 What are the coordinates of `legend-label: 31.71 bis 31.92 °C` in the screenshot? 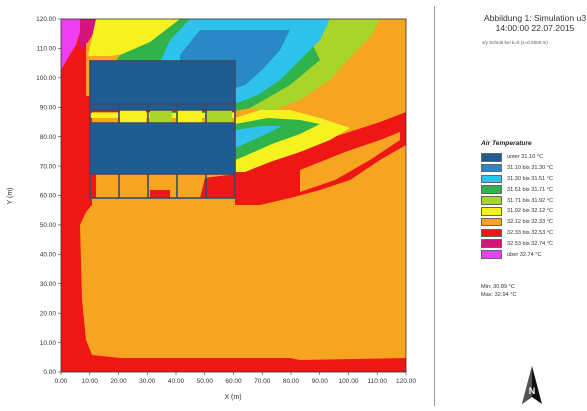 It's located at (530, 200).